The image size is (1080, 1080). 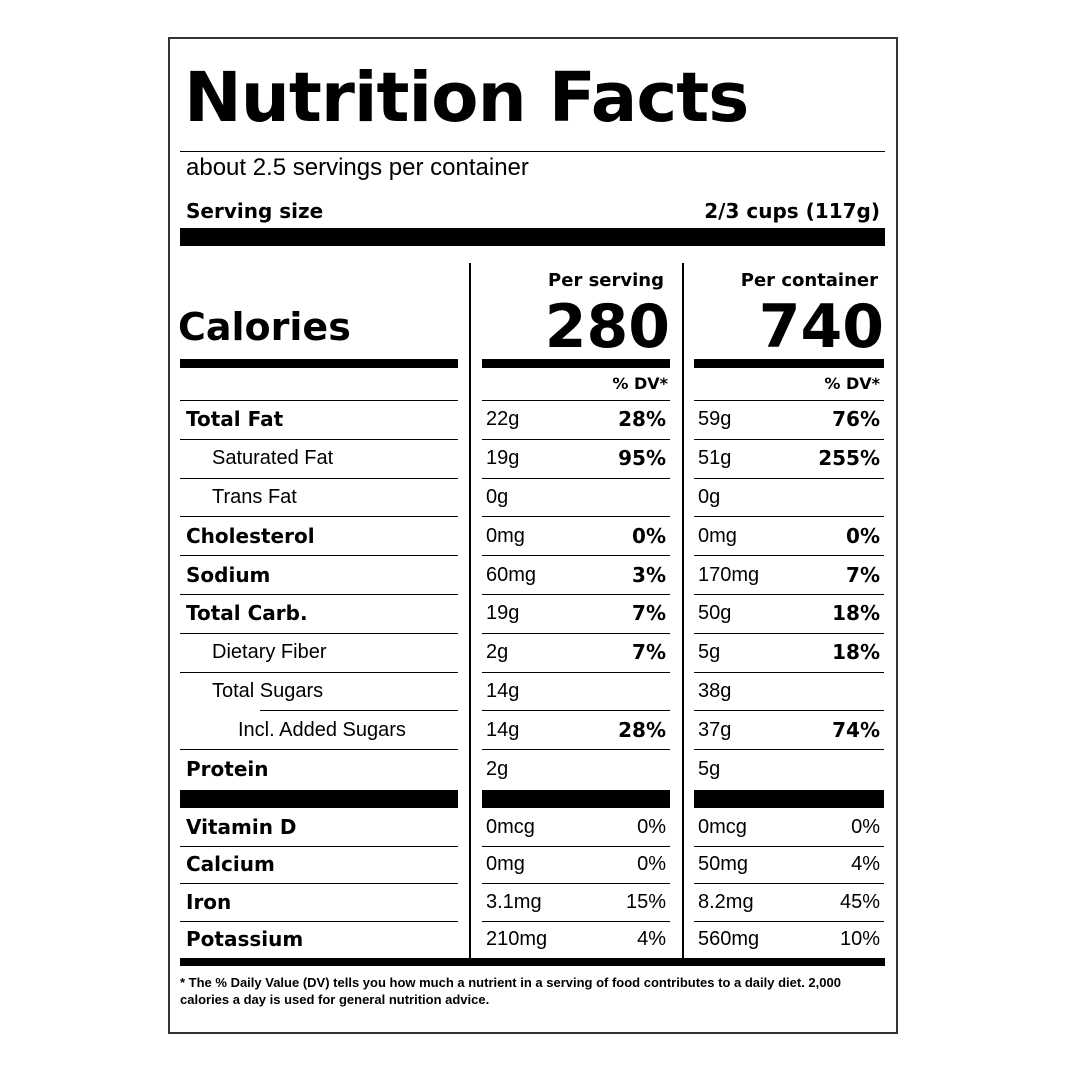 I want to click on nutrient-name: Trans Fat, so click(x=254, y=497).